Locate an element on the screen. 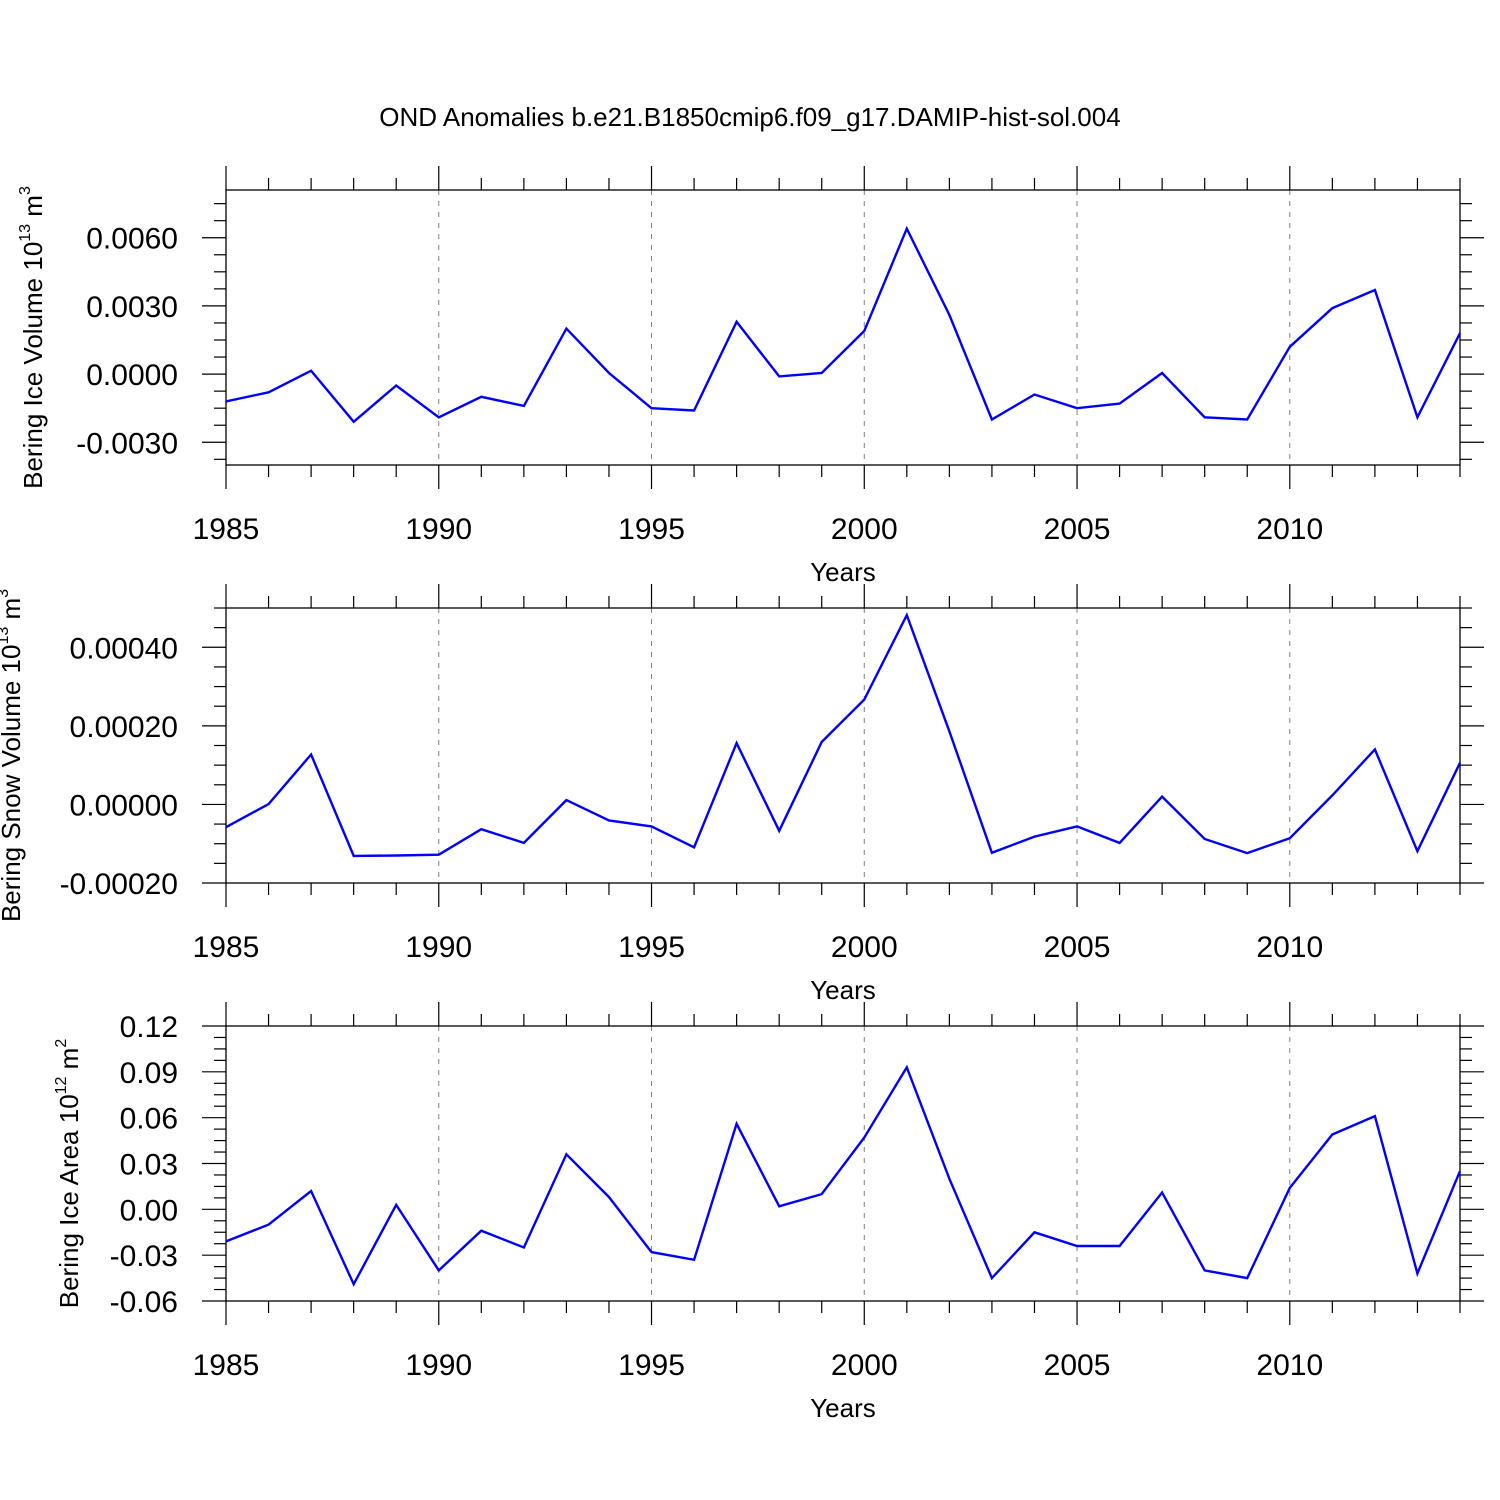  y-tick-label: 0.06 is located at coordinates (149, 1119).